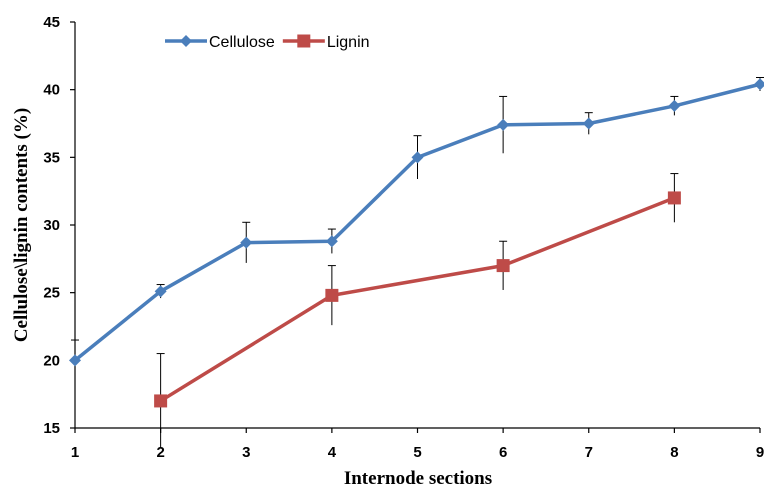 This screenshot has height=490, width=764. What do you see at coordinates (21, 225) in the screenshot?
I see `y-axis-title: Cellulose\lignin contents (%)` at bounding box center [21, 225].